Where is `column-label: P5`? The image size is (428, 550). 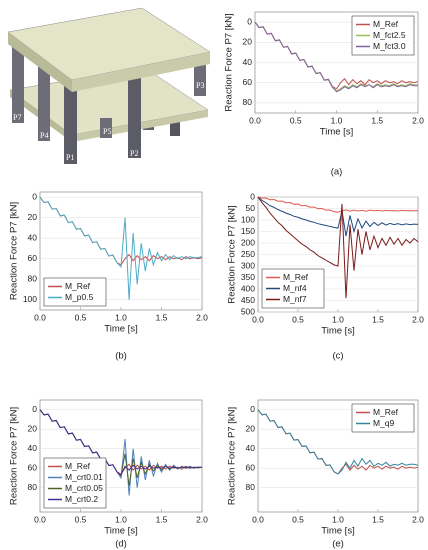
column-label: P5 is located at coordinates (107, 131).